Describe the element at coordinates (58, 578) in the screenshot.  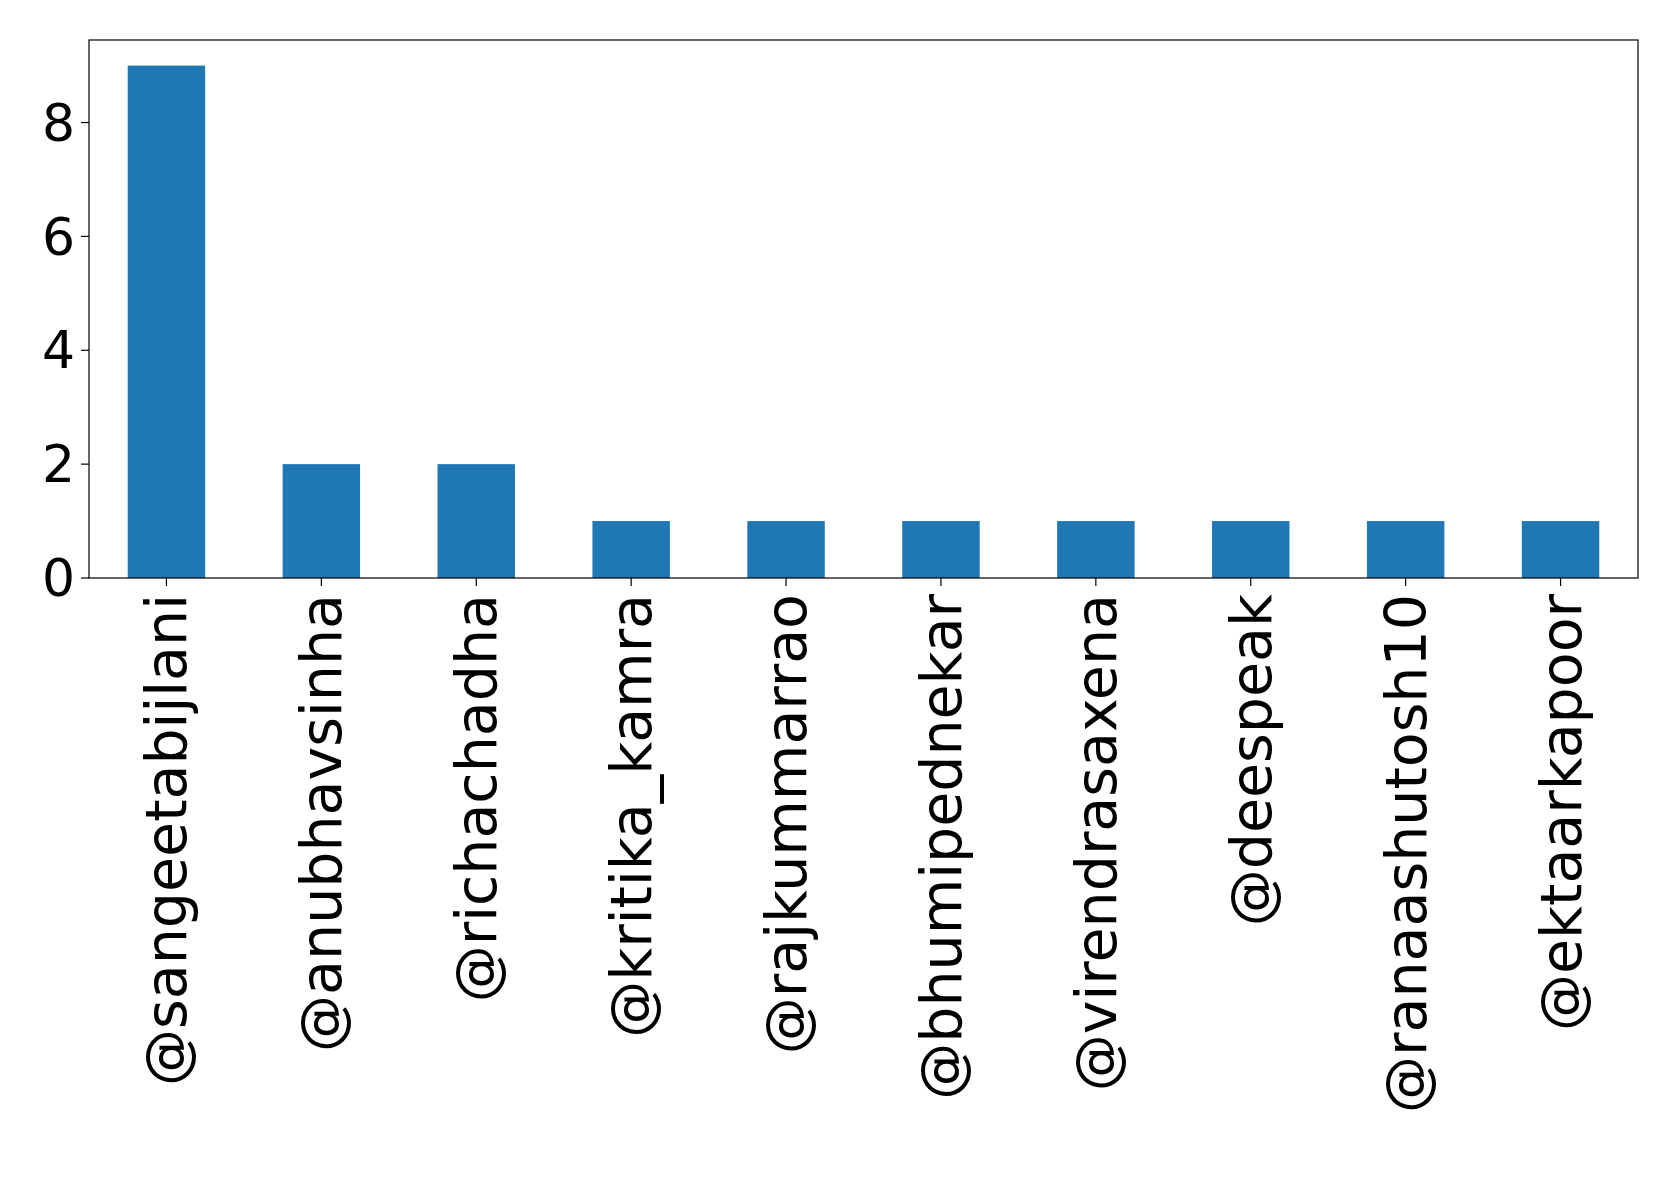
I see `y-tick-label: 0` at that location.